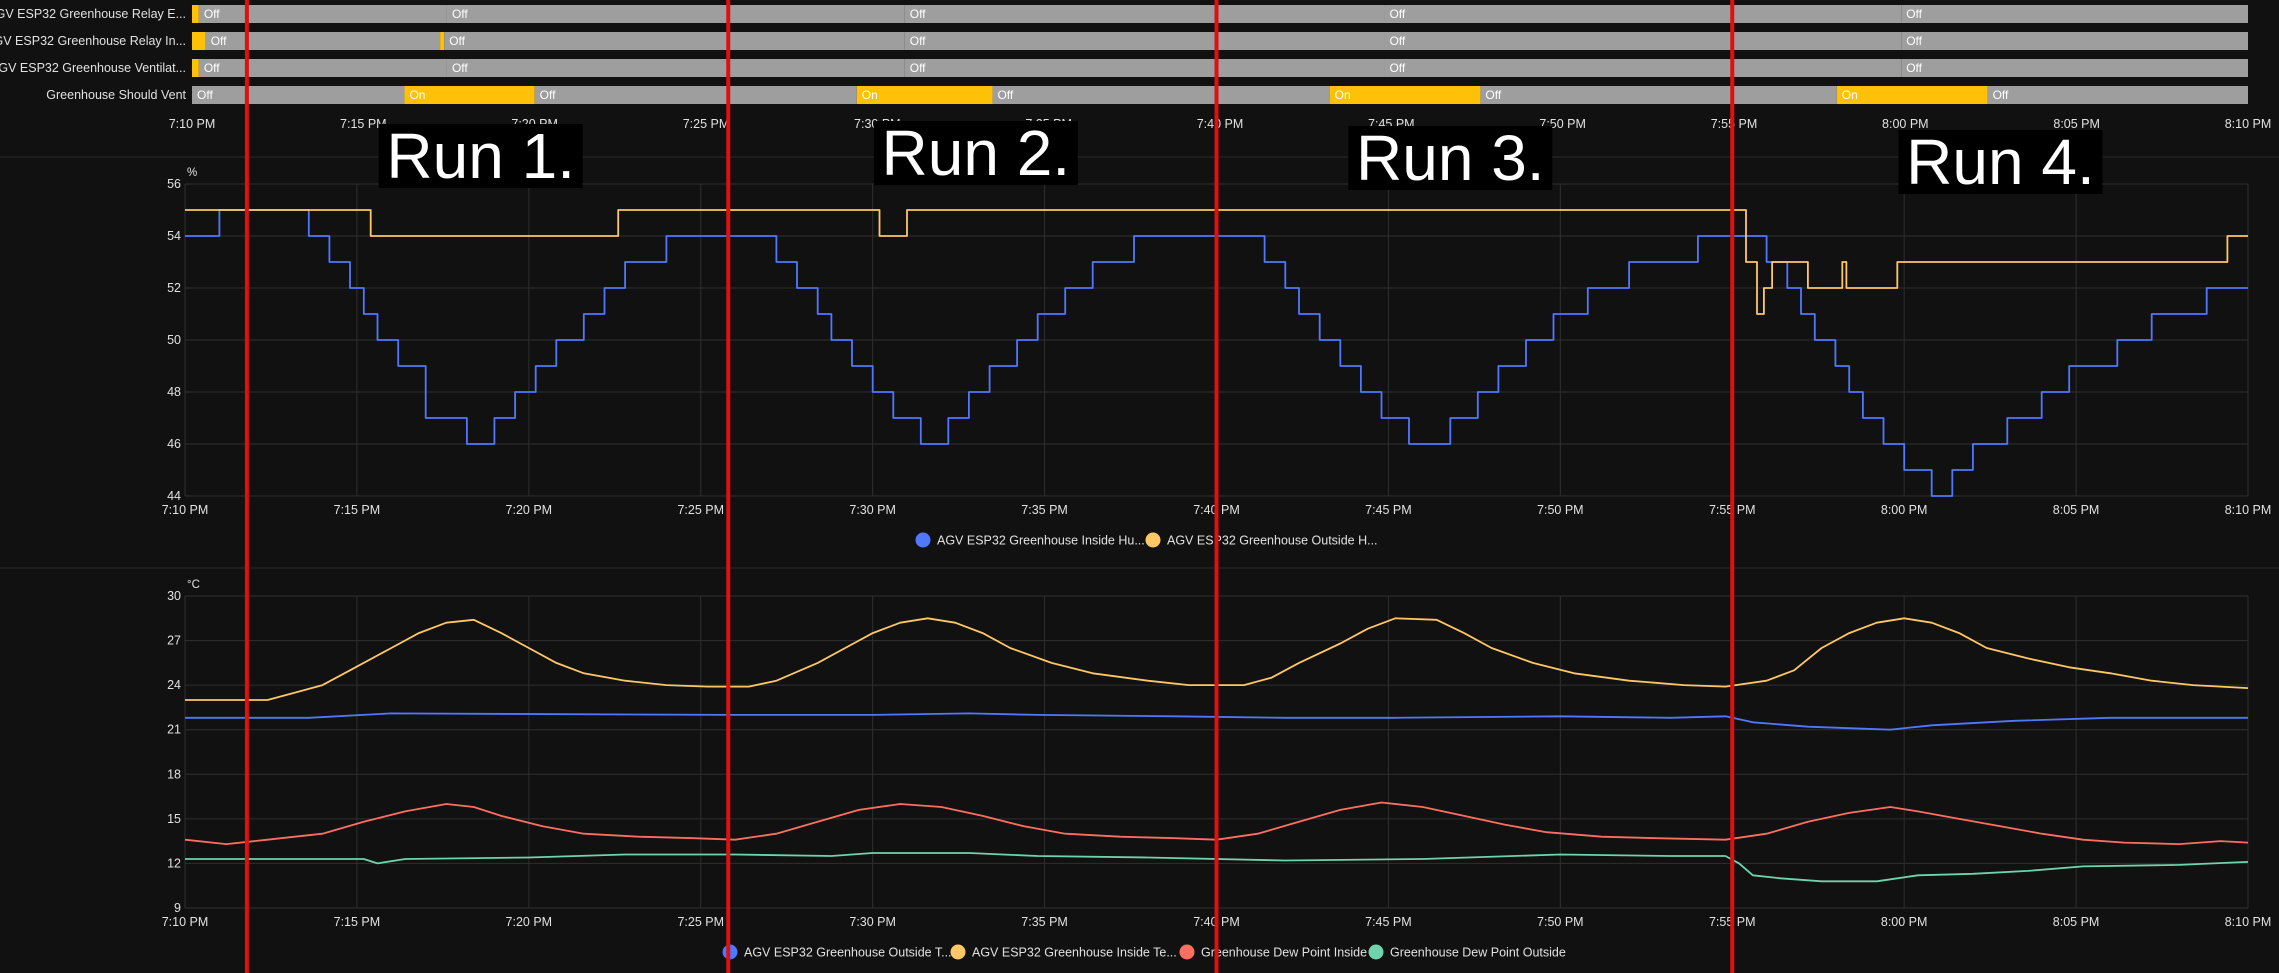 The height and width of the screenshot is (973, 2279). I want to click on y-tick-label: 44, so click(174, 496).